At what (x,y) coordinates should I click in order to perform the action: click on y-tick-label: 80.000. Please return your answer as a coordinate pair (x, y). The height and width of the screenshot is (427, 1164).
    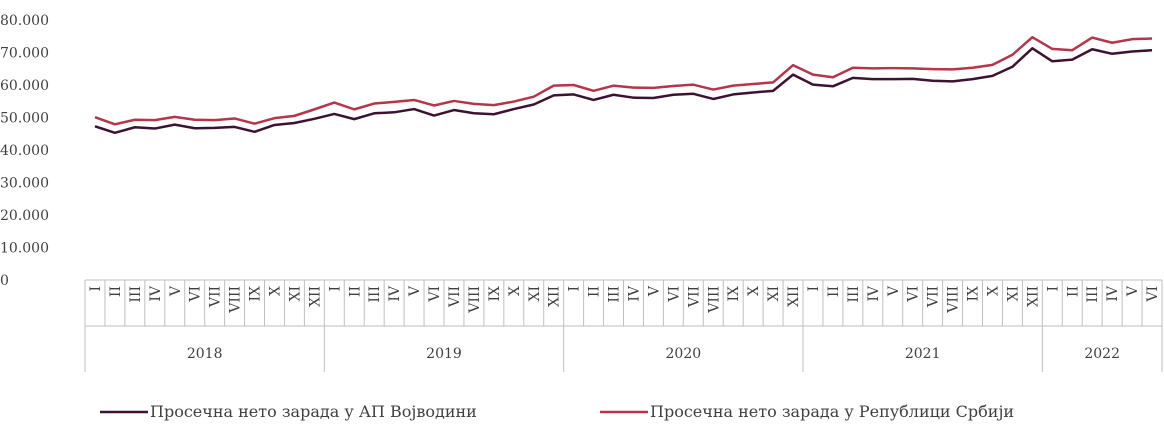
    Looking at the image, I should click on (24, 21).